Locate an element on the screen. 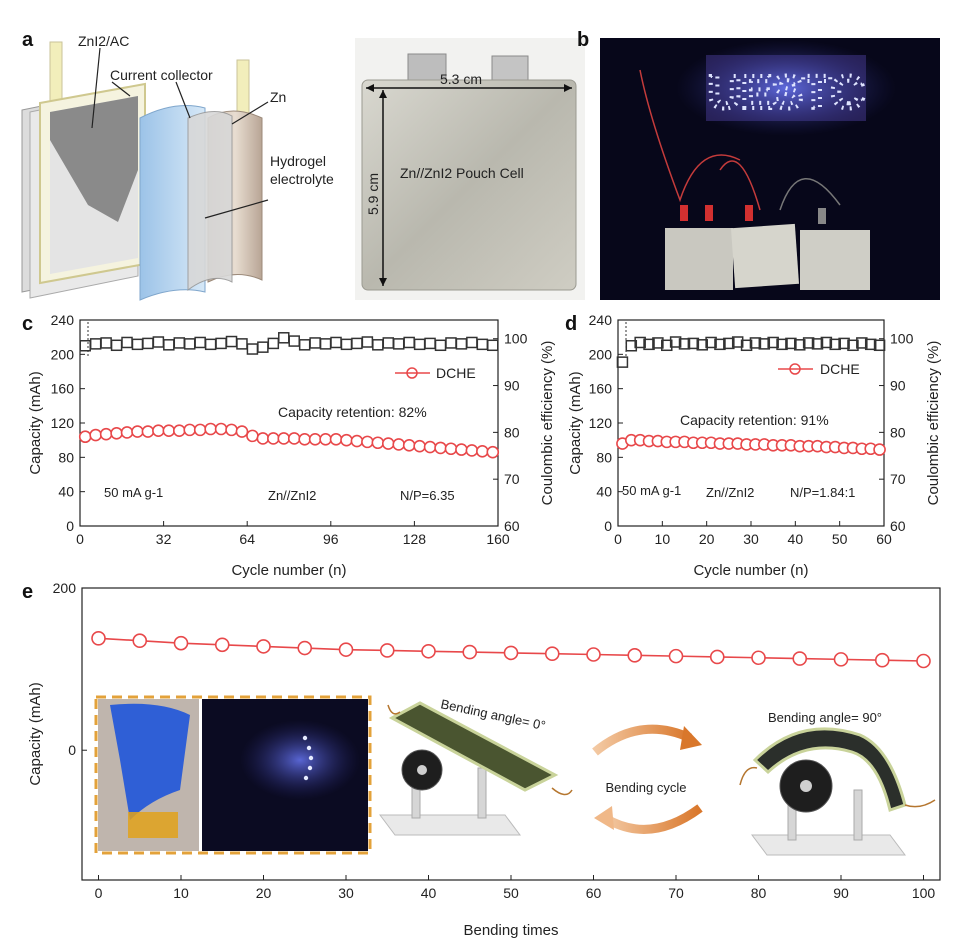 This screenshot has height=949, width=970. inset-glow is located at coordinates (300, 760).